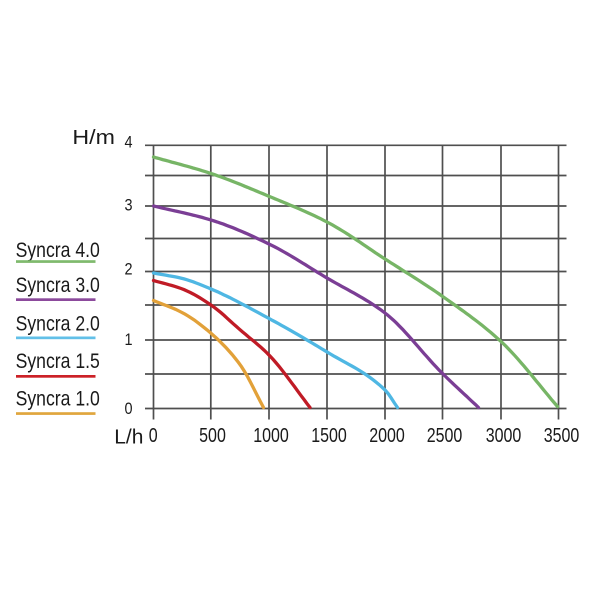 The image size is (600, 600). I want to click on svg-text: Syncra 1.5, so click(58, 361).